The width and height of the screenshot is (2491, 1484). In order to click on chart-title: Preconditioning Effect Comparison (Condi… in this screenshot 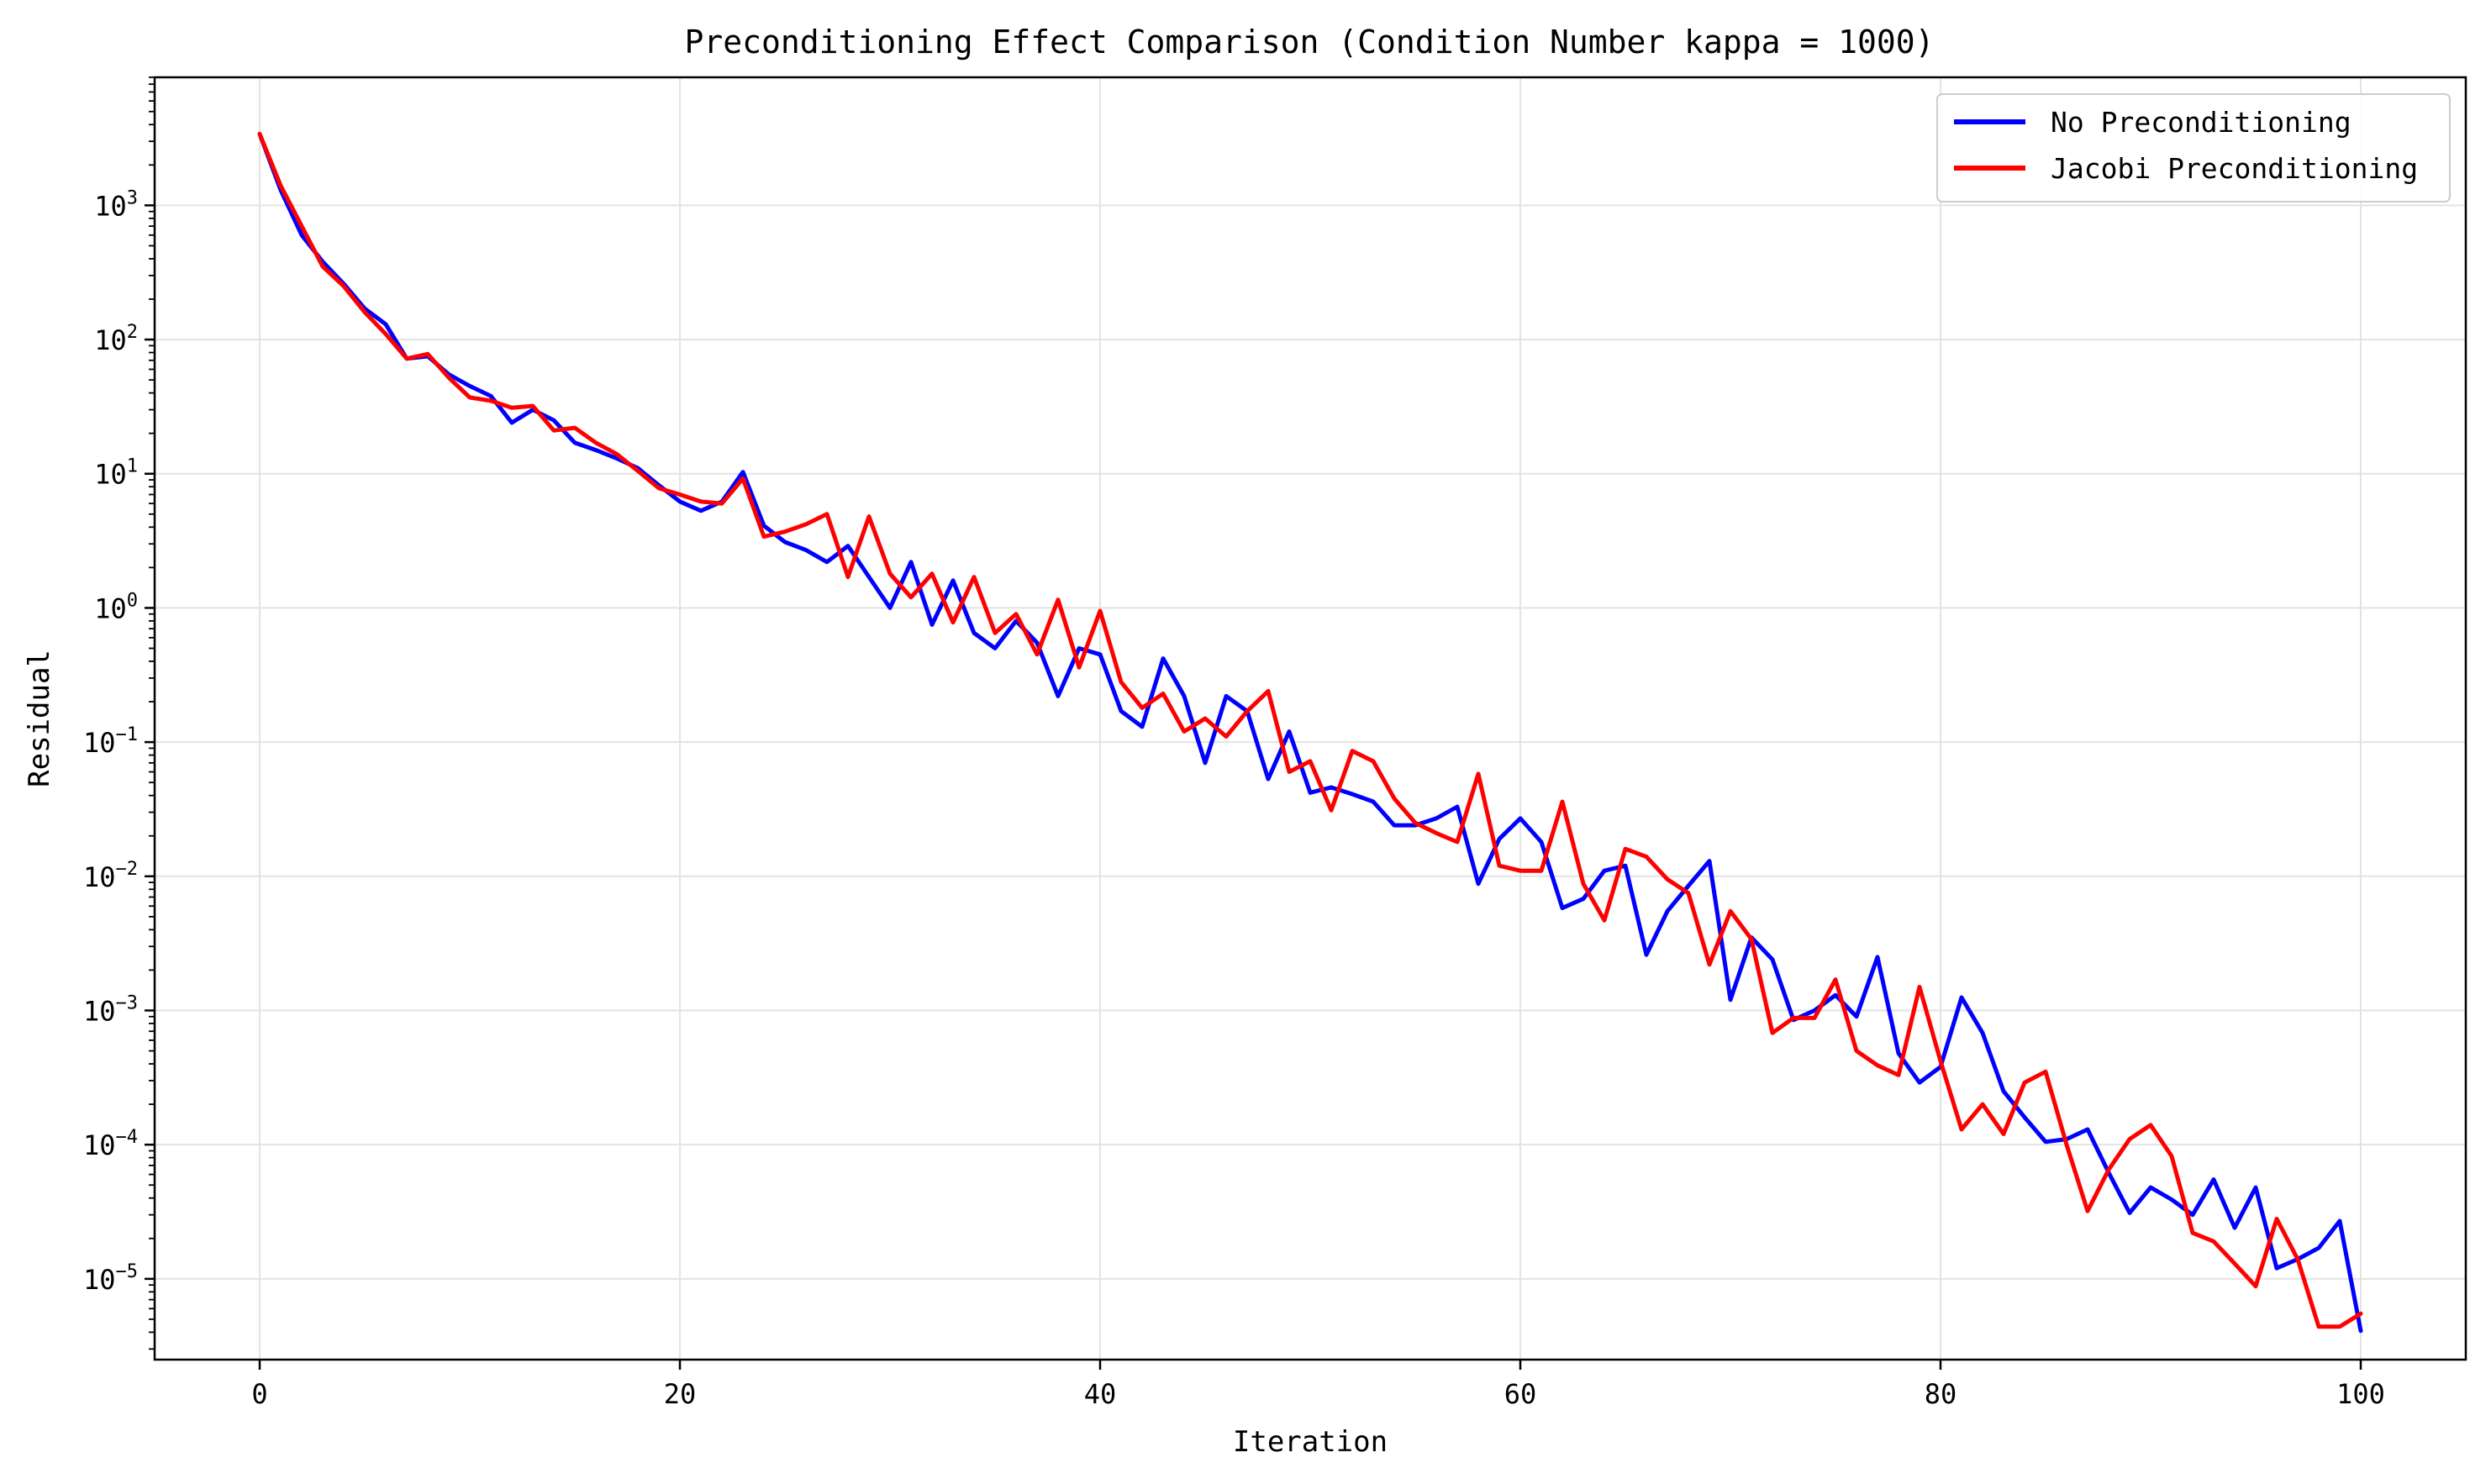, I will do `click(1309, 42)`.